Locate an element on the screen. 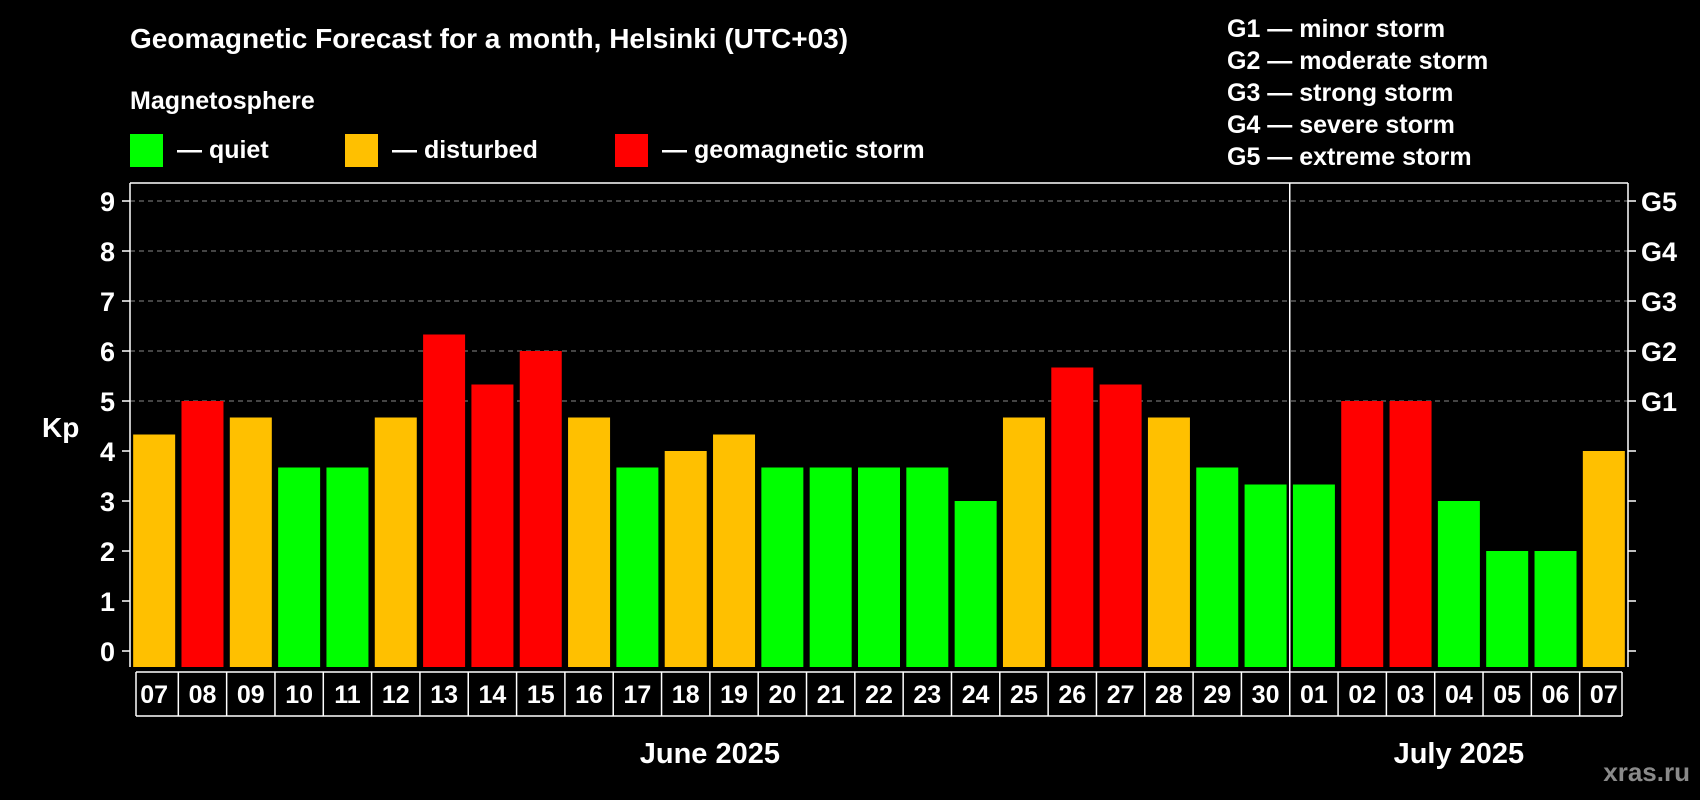 The width and height of the screenshot is (1700, 800). x-tick-label-10: 17 is located at coordinates (637, 695).